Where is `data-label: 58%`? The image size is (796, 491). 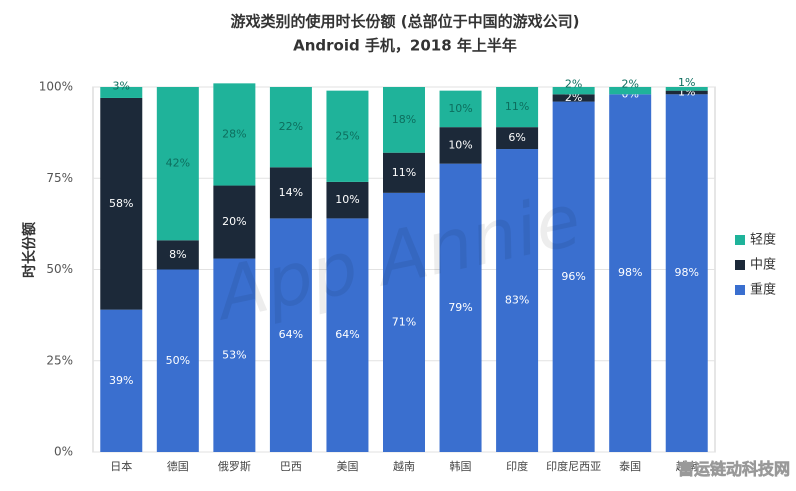
data-label: 58% is located at coordinates (121, 203).